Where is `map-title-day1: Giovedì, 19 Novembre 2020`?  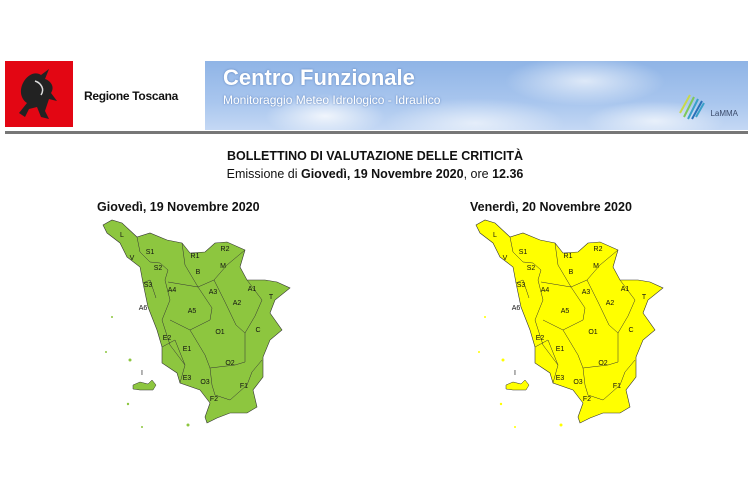 map-title-day1: Giovedì, 19 Novembre 2020 is located at coordinates (178, 207).